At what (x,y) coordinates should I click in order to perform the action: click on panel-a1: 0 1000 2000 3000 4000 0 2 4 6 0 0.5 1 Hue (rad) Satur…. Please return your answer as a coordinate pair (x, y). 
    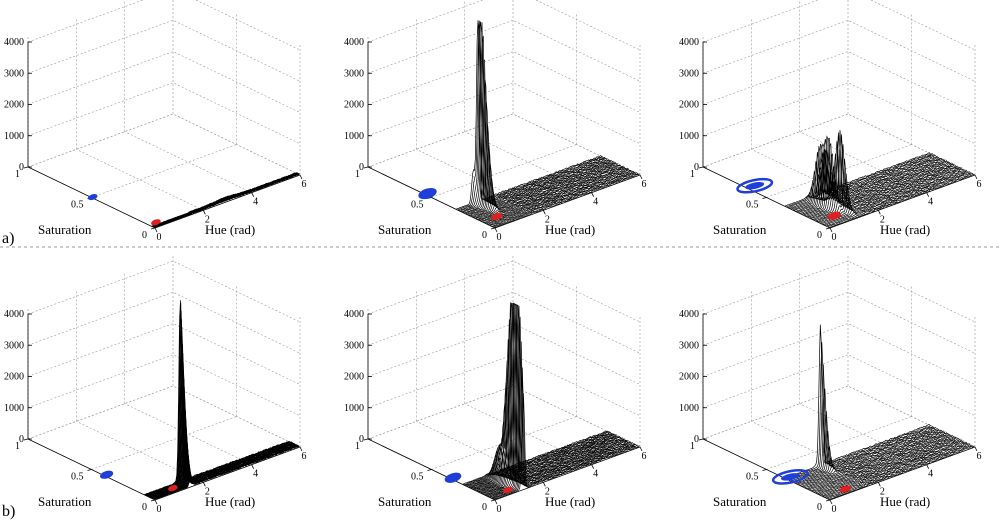
    Looking at the image, I should click on (155, 121).